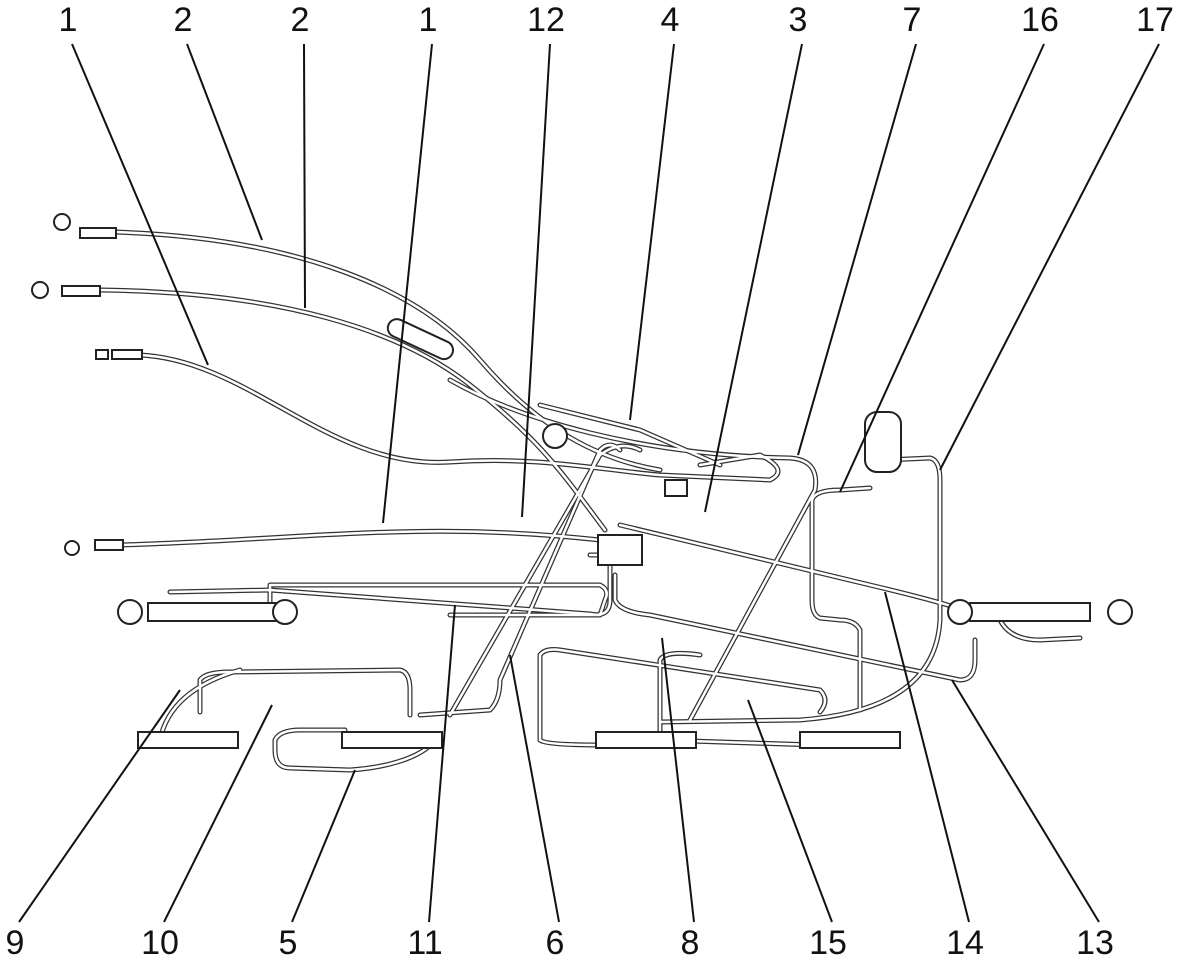  I want to click on mount, so click(555, 436).